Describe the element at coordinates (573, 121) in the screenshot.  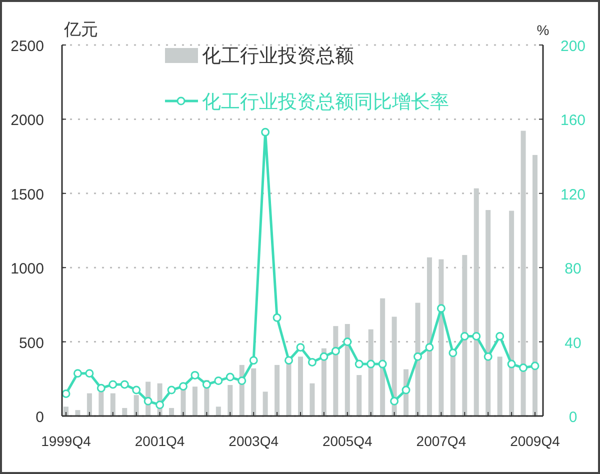
I see `y2-tick-label: 160` at that location.